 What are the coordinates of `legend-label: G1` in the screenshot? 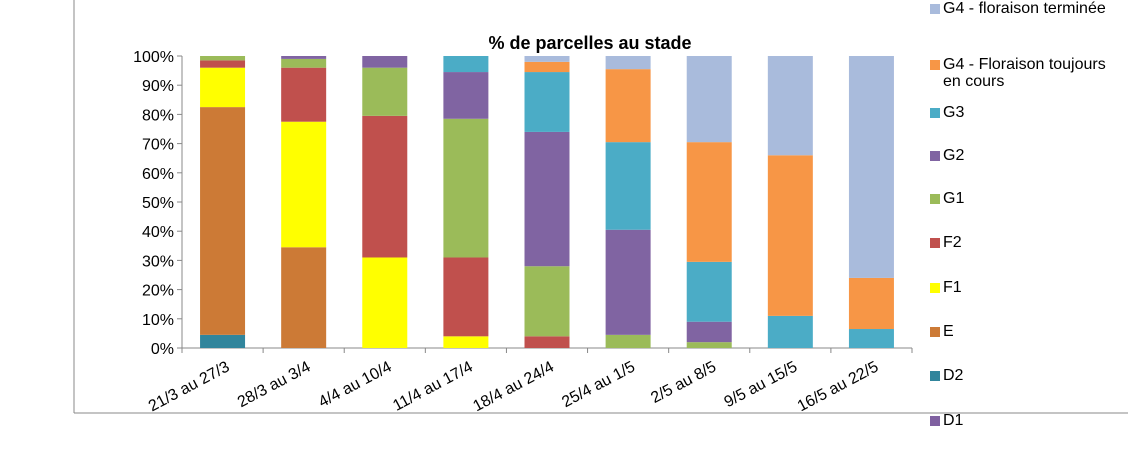 It's located at (954, 198).